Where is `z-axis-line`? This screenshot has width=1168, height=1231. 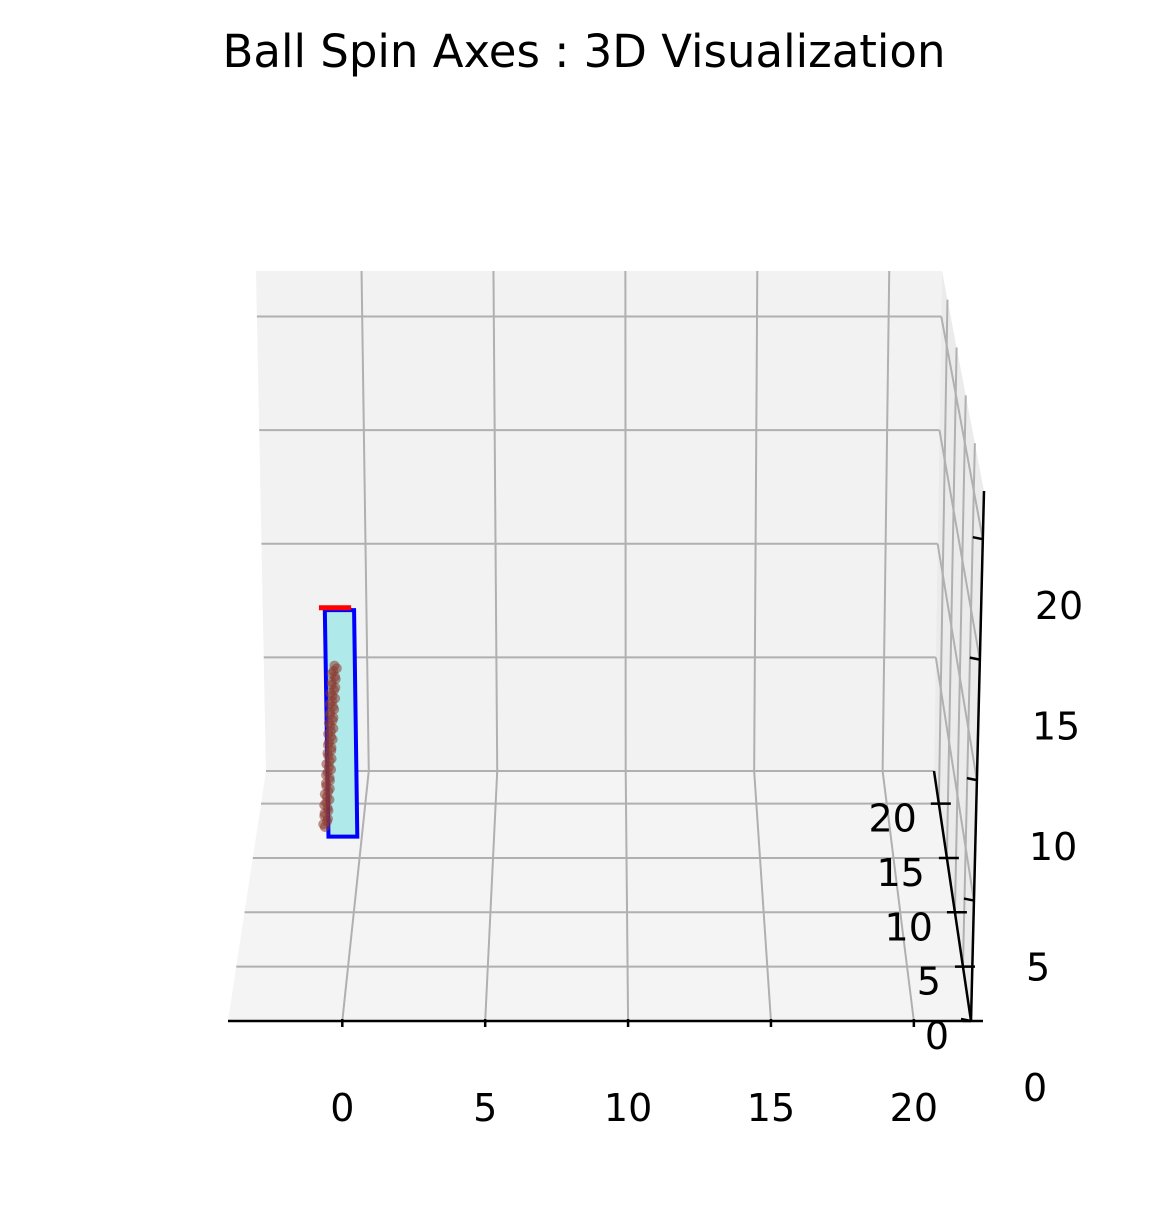
z-axis-line is located at coordinates (977, 756).